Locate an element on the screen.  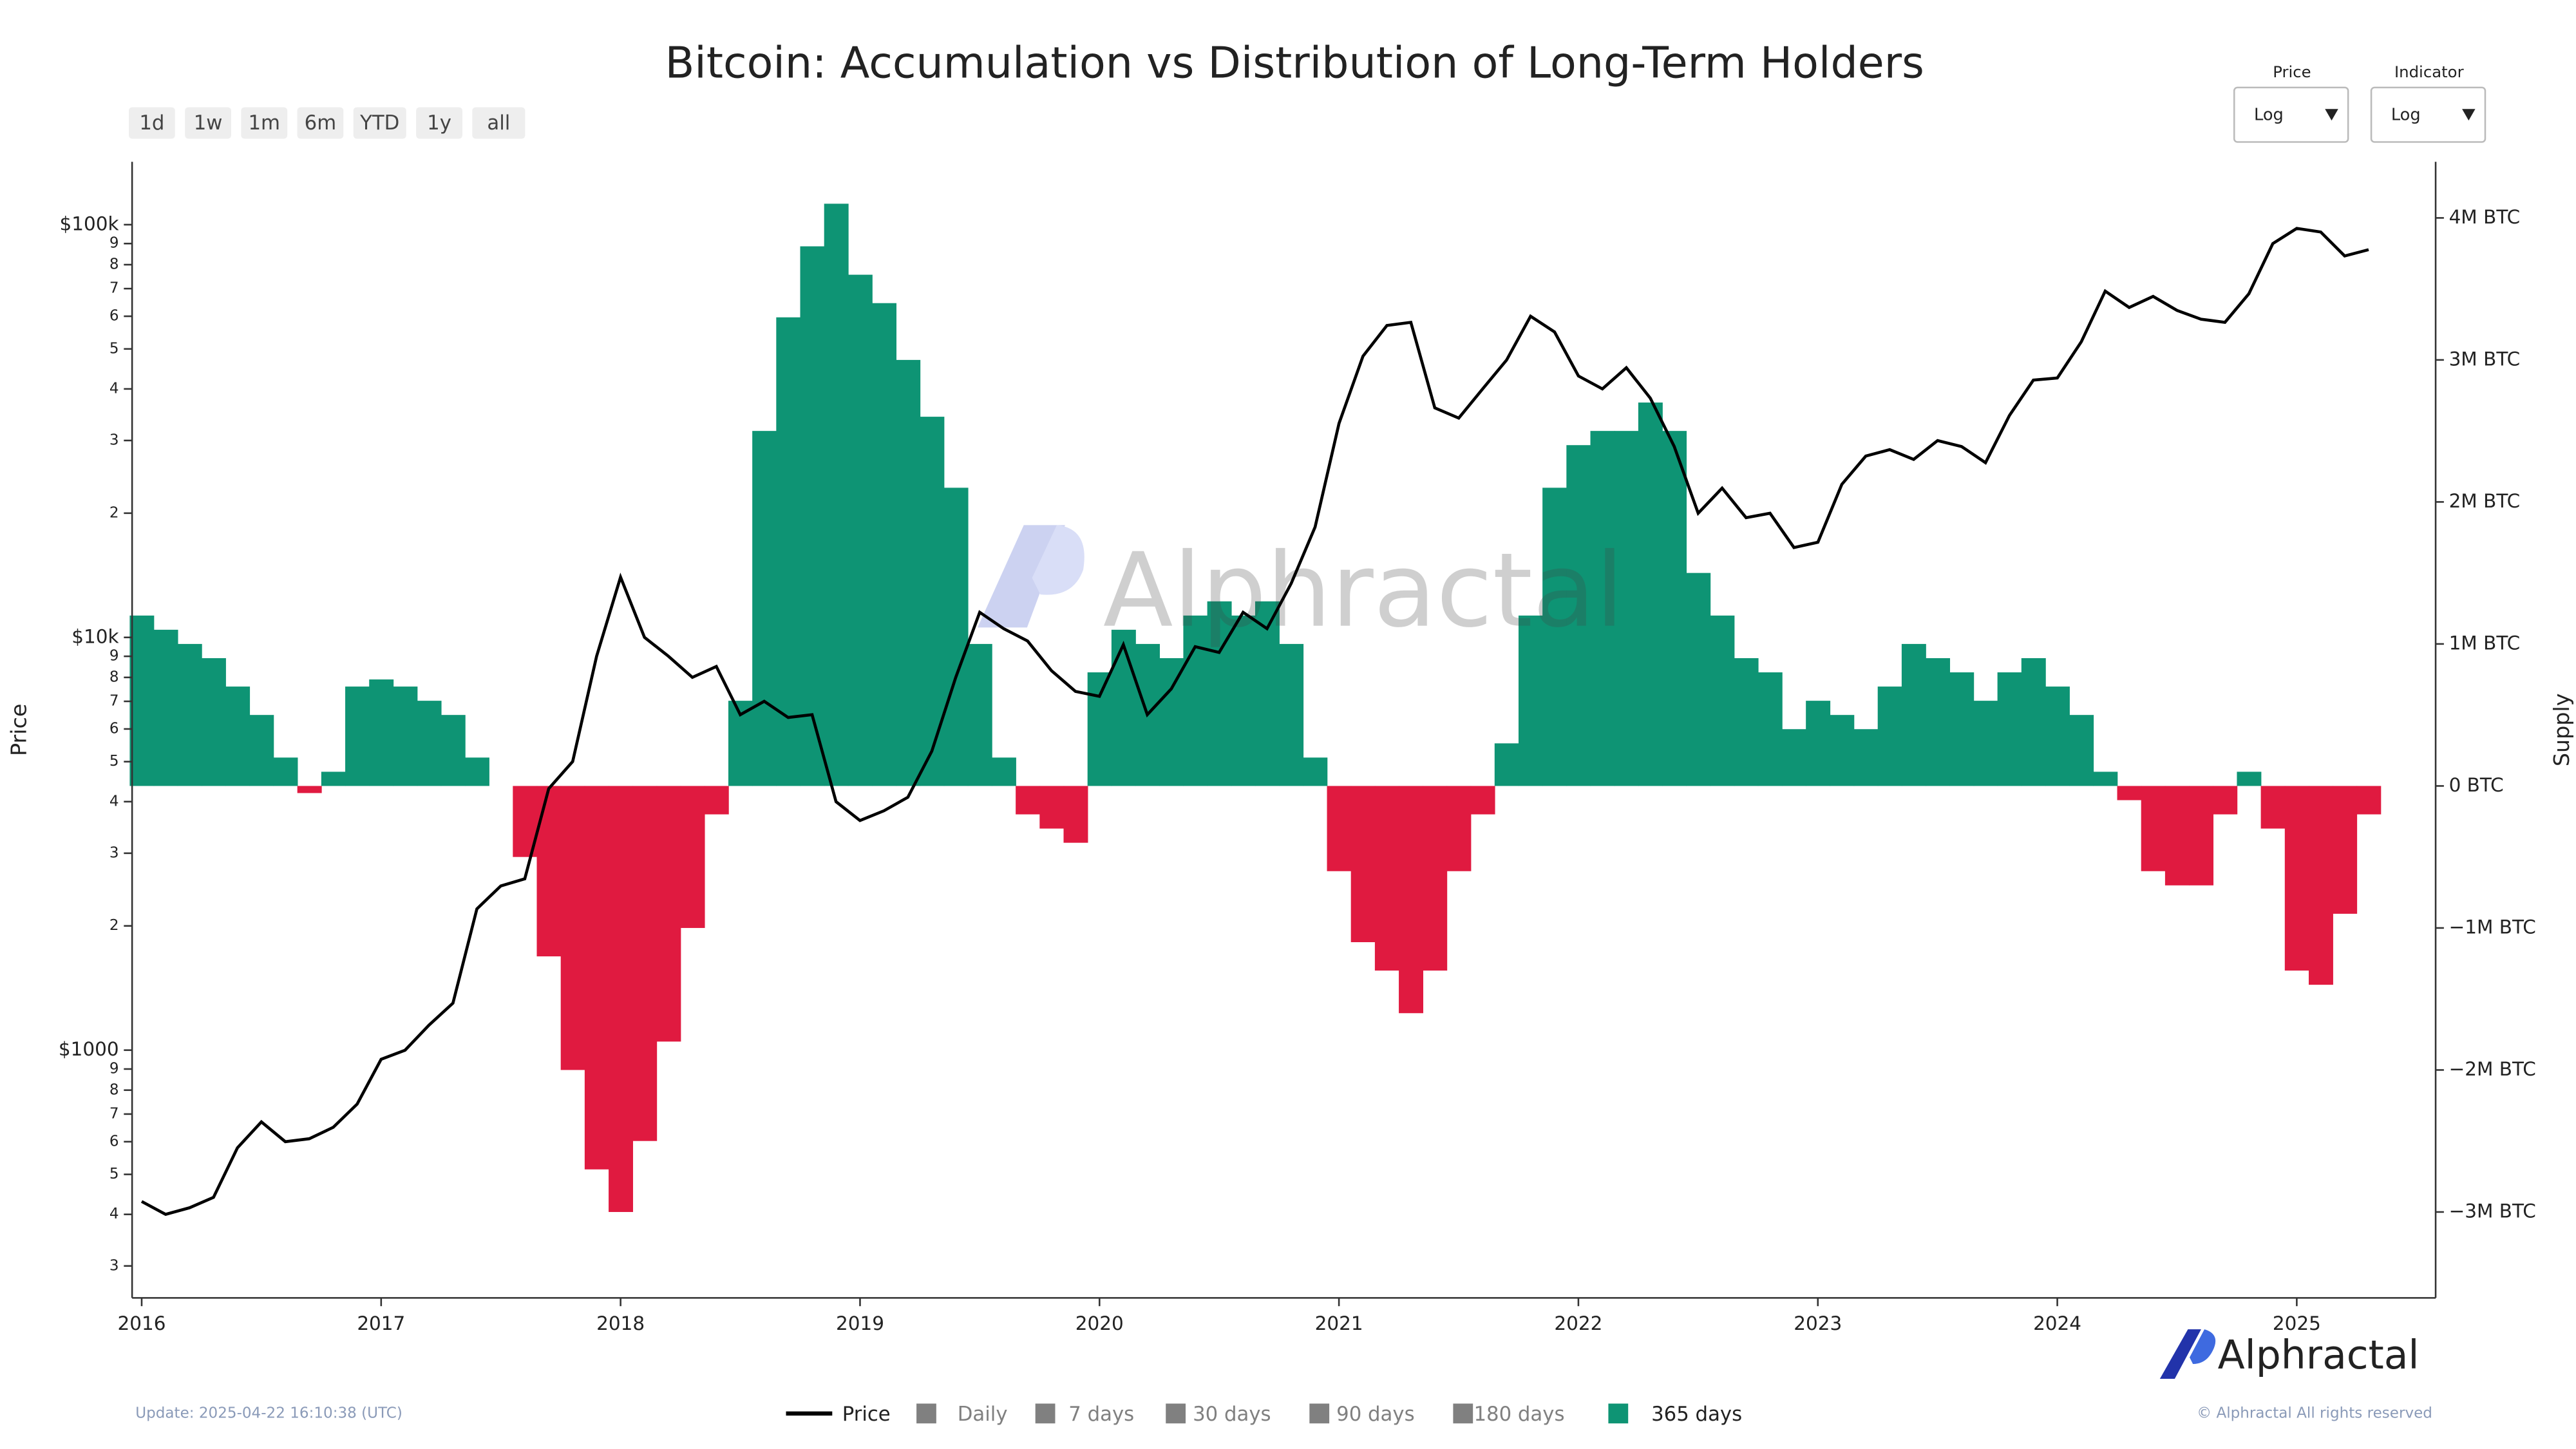
y2-tick-label: 4M BTC is located at coordinates (2485, 217).